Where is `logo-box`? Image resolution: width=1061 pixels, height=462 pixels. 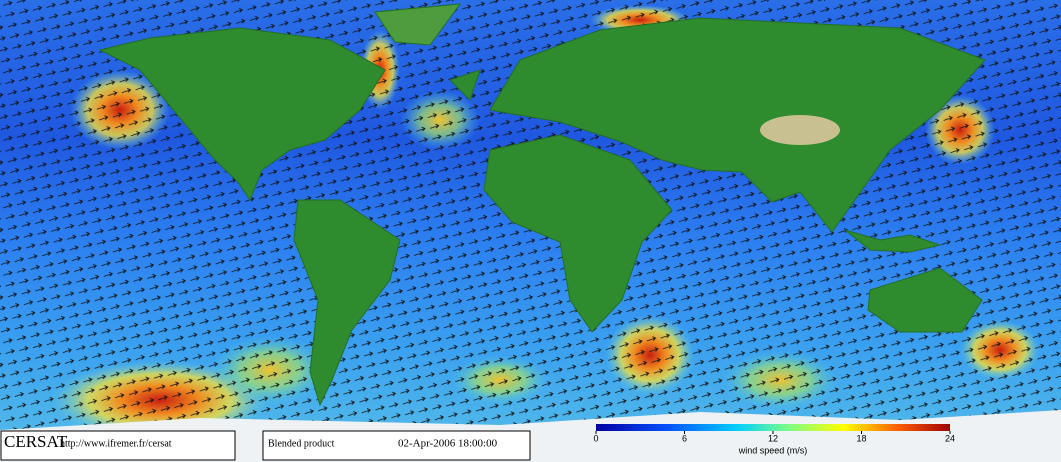 logo-box is located at coordinates (118, 445).